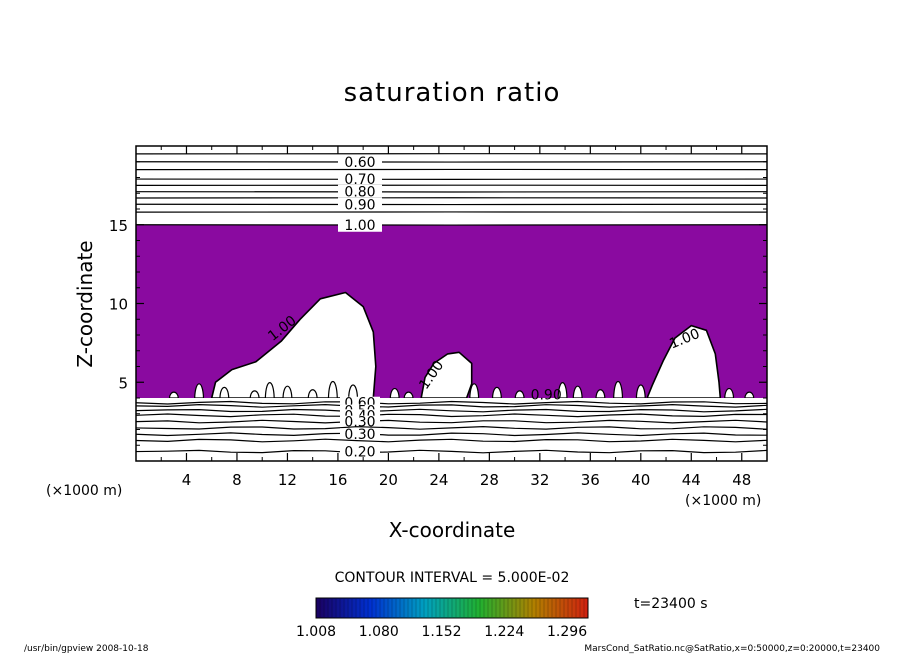 The image size is (904, 654). Describe the element at coordinates (504, 632) in the screenshot. I see `colorbar-tick-label: 1.224` at that location.